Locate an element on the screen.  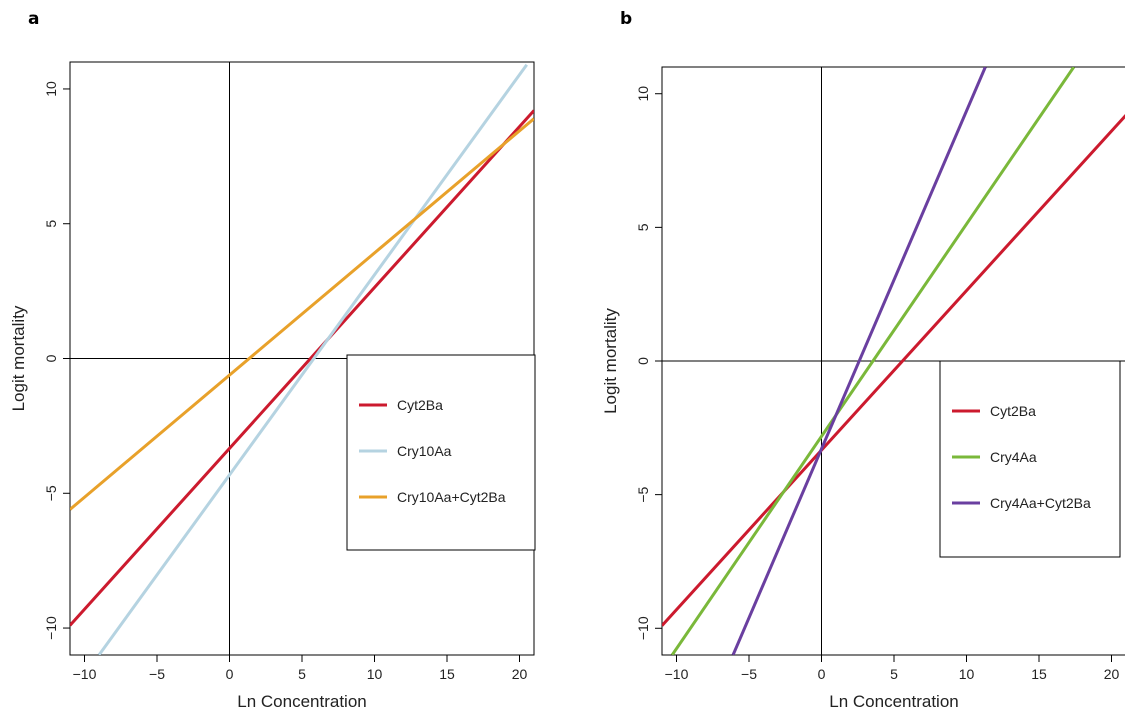
legend-label: Cry10Aa+Cyt2Ba is located at coordinates (451, 497).